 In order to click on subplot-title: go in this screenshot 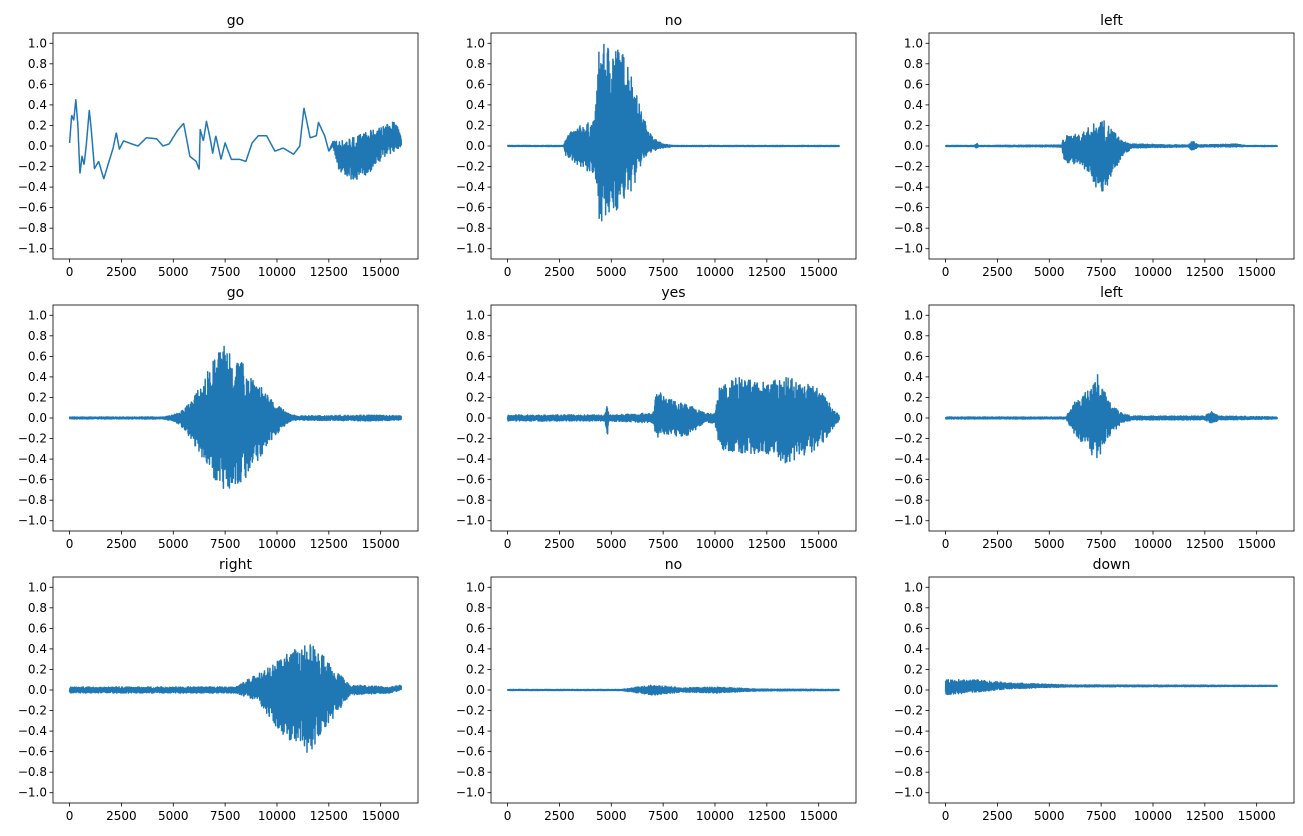, I will do `click(235, 293)`.